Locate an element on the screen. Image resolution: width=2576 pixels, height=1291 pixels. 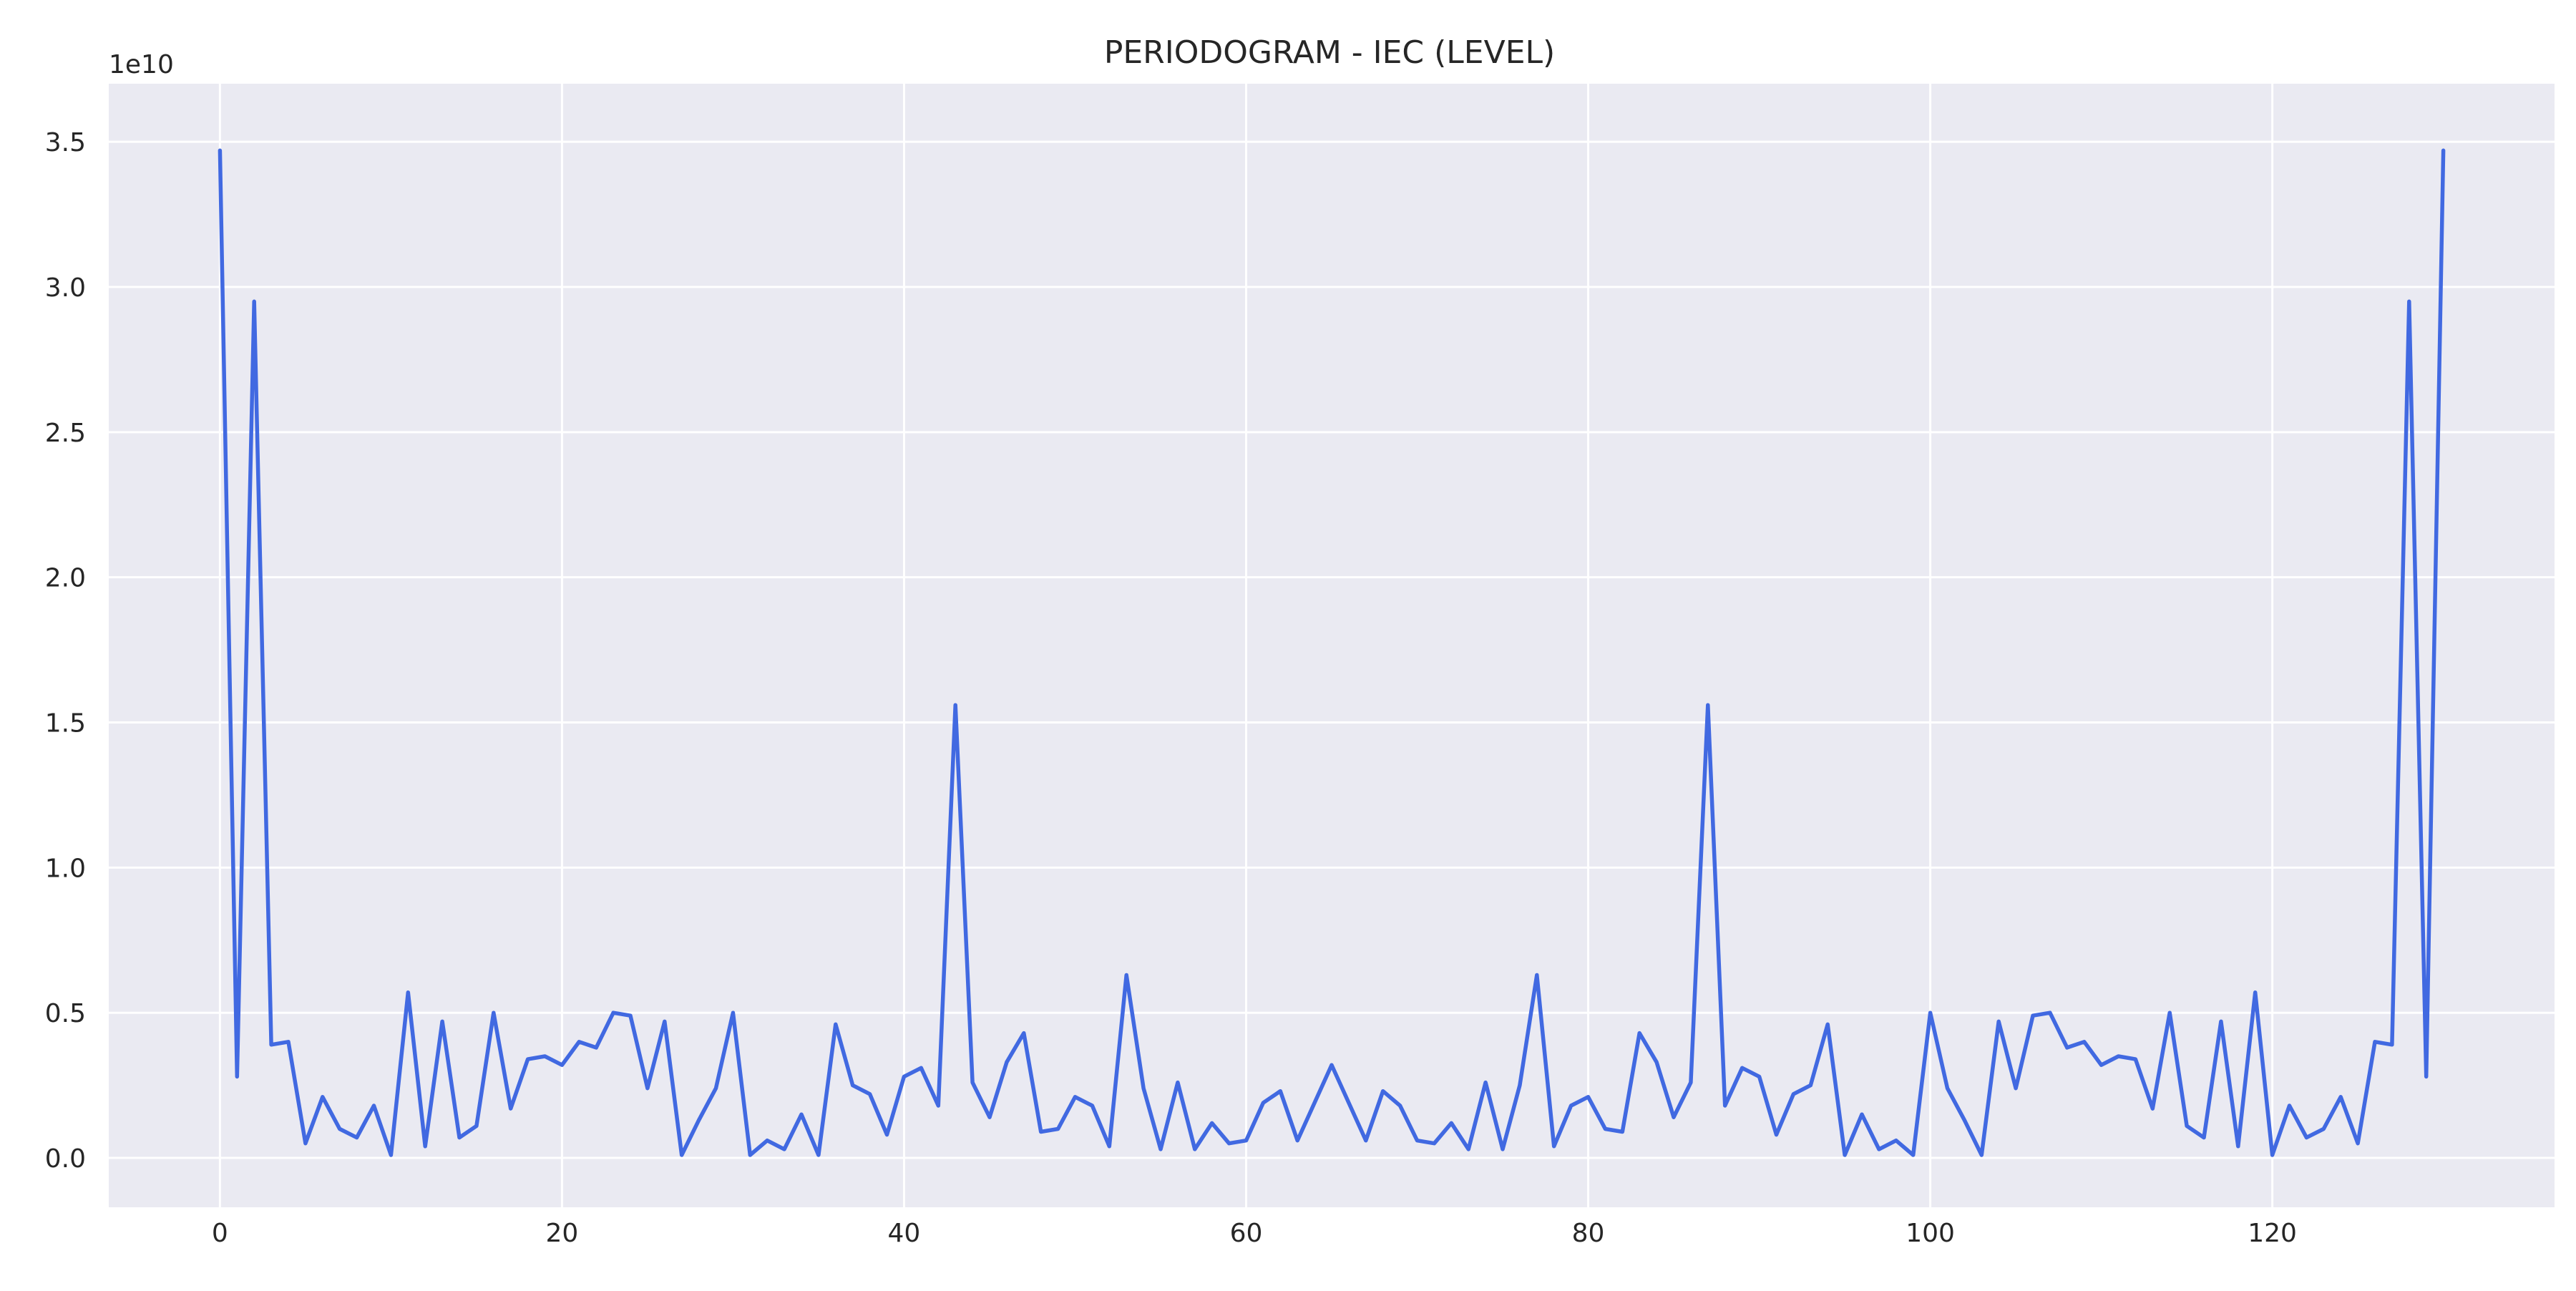
y-tick-label: 1.5 is located at coordinates (65, 724).